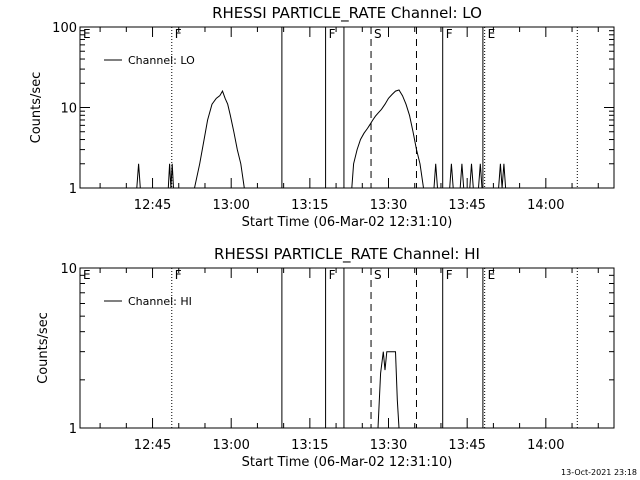 Image resolution: width=640 pixels, height=480 pixels. I want to click on legend-label: Channel: LO, so click(161, 60).